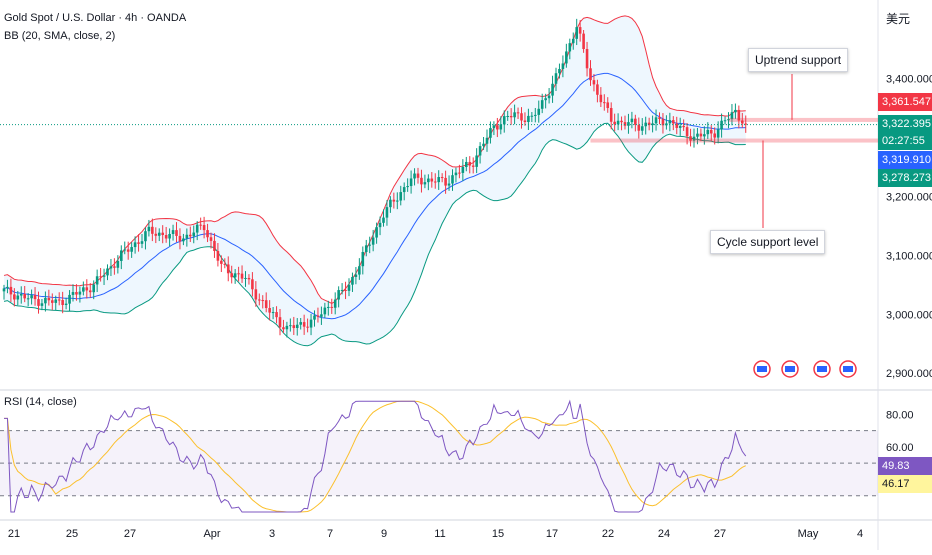  I want to click on time-axis-tick: 3, so click(272, 534).